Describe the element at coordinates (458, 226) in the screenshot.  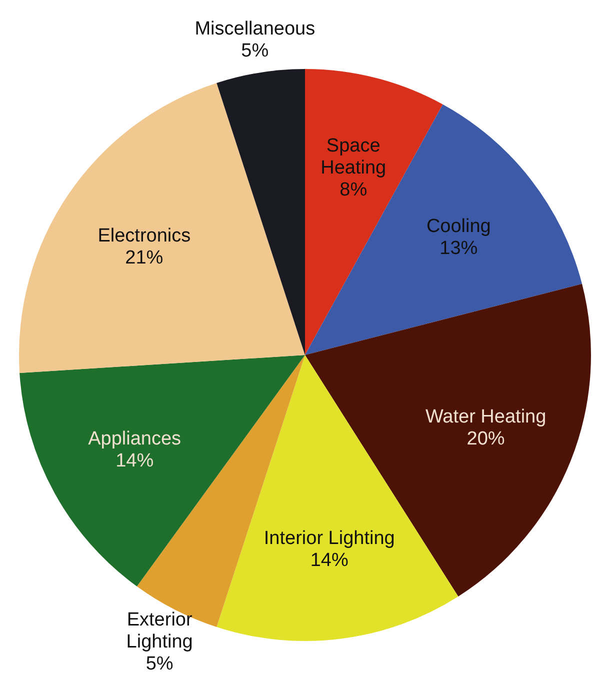
I see `slice-label: Cooling` at that location.